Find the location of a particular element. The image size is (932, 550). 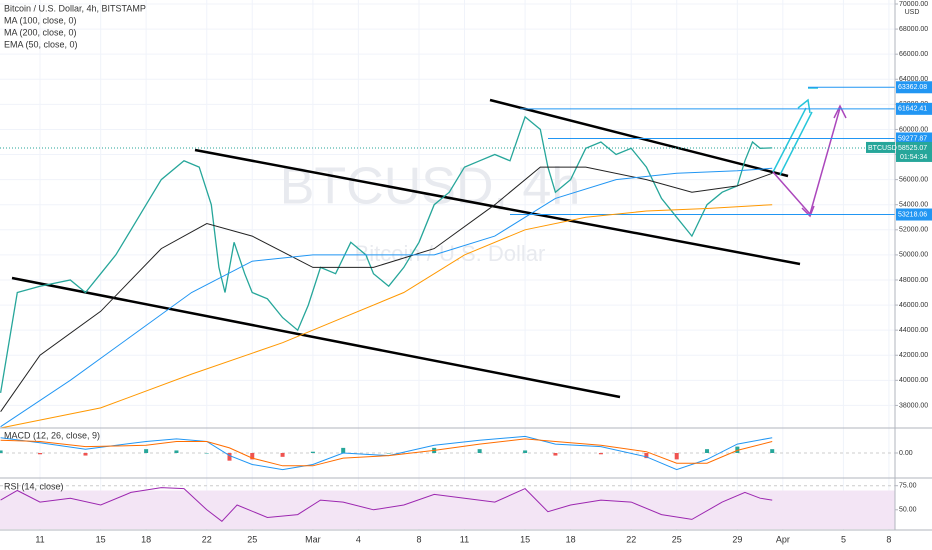

y-tick-label: 68000.00 is located at coordinates (913, 29).